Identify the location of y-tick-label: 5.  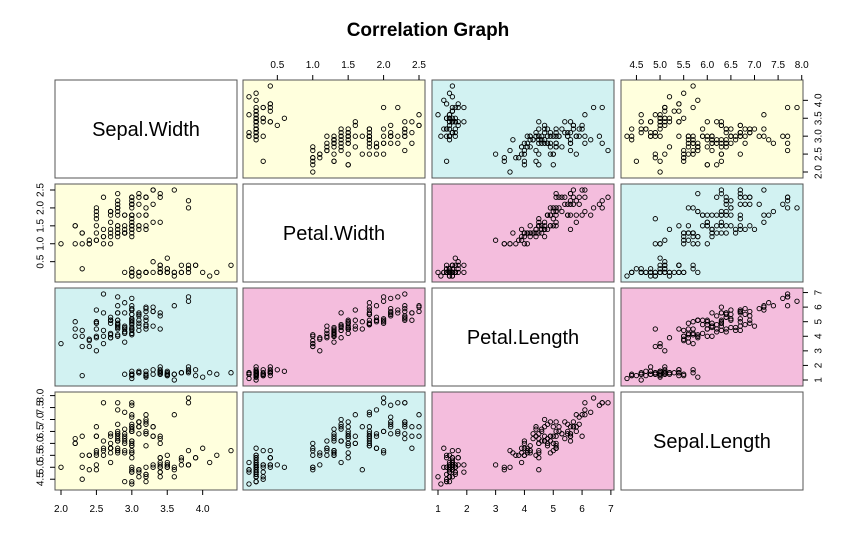
(819, 321).